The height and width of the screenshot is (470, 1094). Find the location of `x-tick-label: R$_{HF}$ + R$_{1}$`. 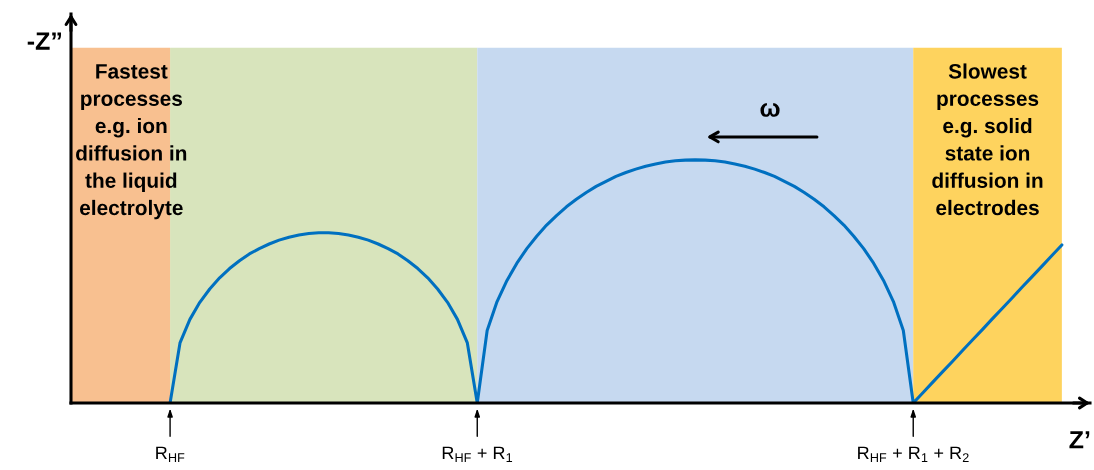

x-tick-label: R$_{HF}$ + R$_{1}$ is located at coordinates (477, 454).